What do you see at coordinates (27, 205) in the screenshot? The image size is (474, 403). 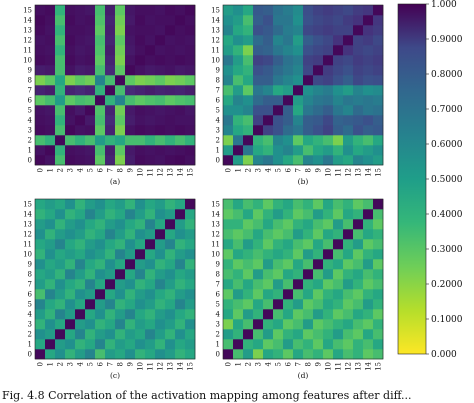 I see `y-tick-label: 15` at bounding box center [27, 205].